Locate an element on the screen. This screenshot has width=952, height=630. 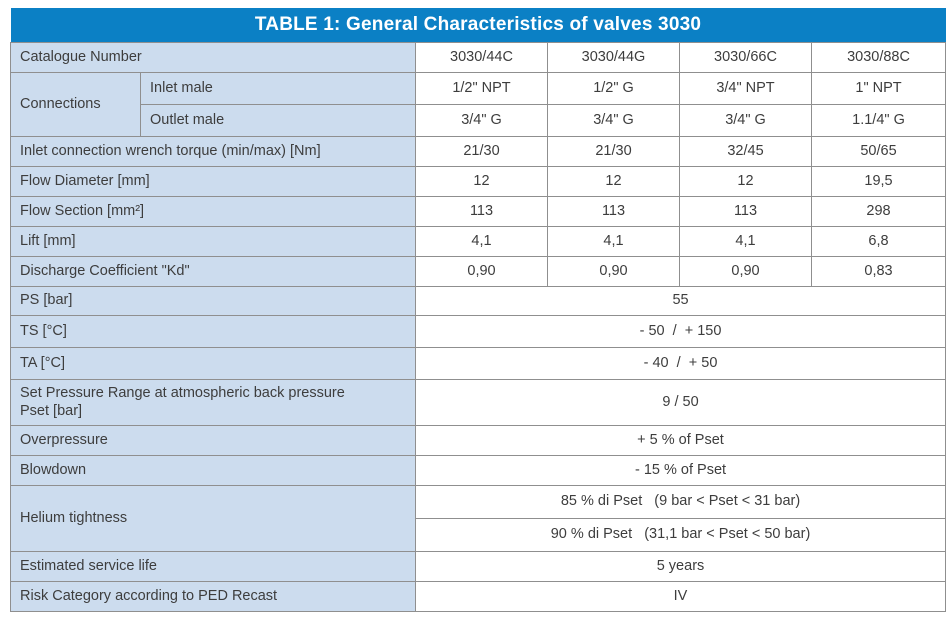
cell-outlet-male-2: 3/4" G is located at coordinates (745, 120).